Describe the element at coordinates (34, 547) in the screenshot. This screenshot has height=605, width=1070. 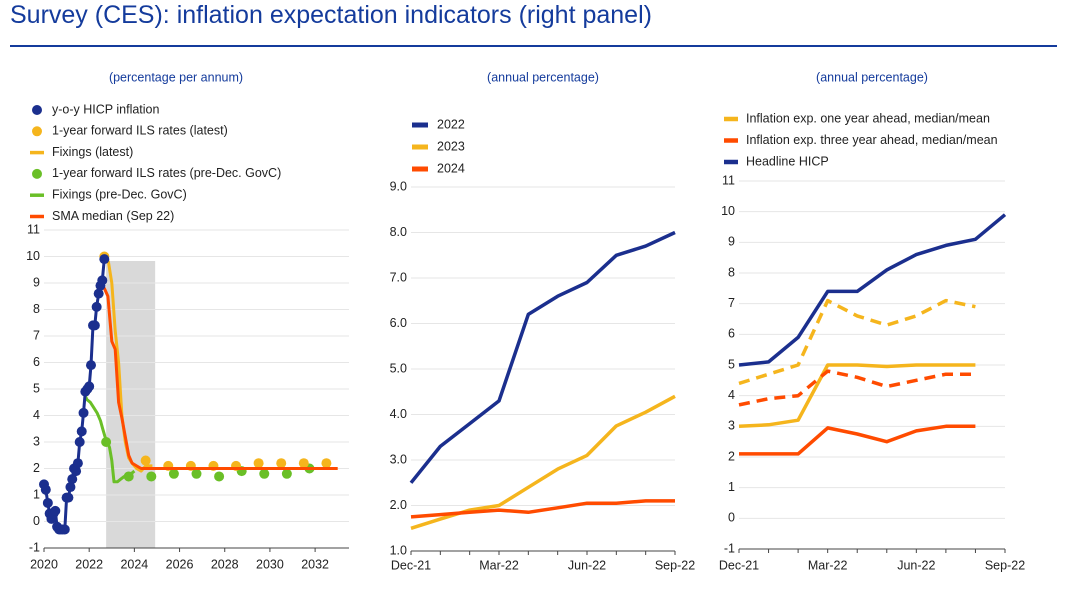
I see `panel1-y-tick-label: -1` at that location.